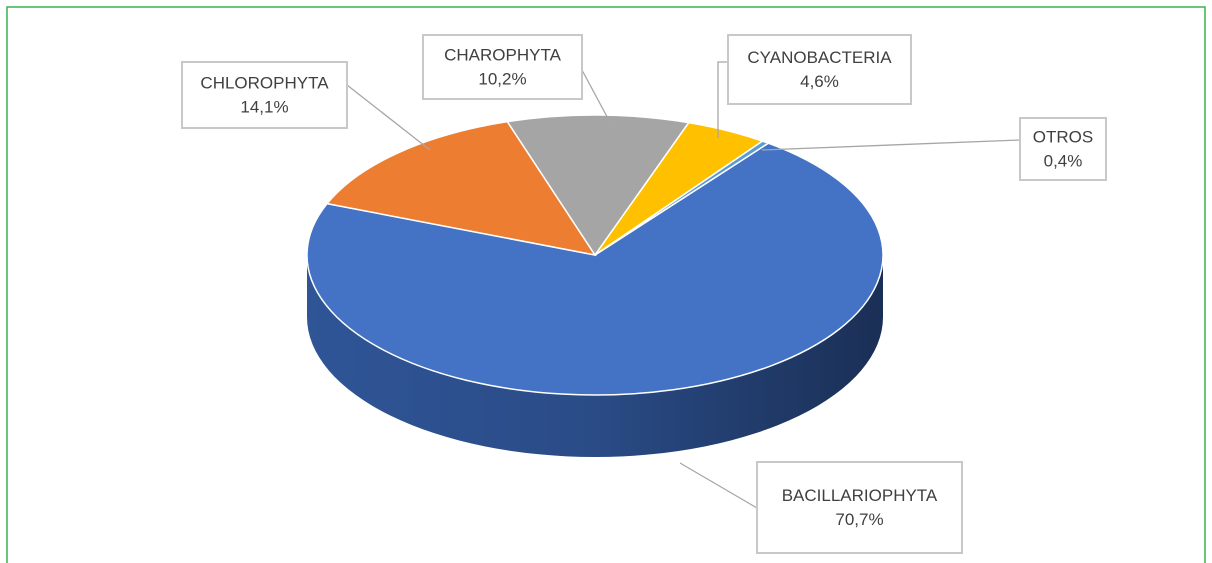 The image size is (1212, 563). What do you see at coordinates (264, 106) in the screenshot?
I see `value-label: 14,1%` at bounding box center [264, 106].